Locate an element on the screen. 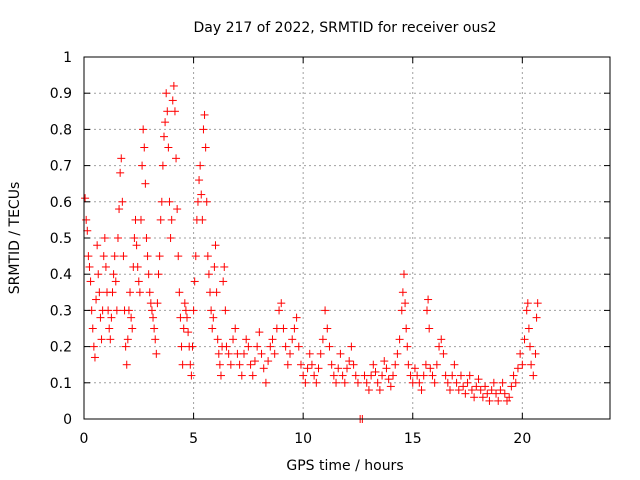  y-tick-label: 0.6 is located at coordinates (61, 203).